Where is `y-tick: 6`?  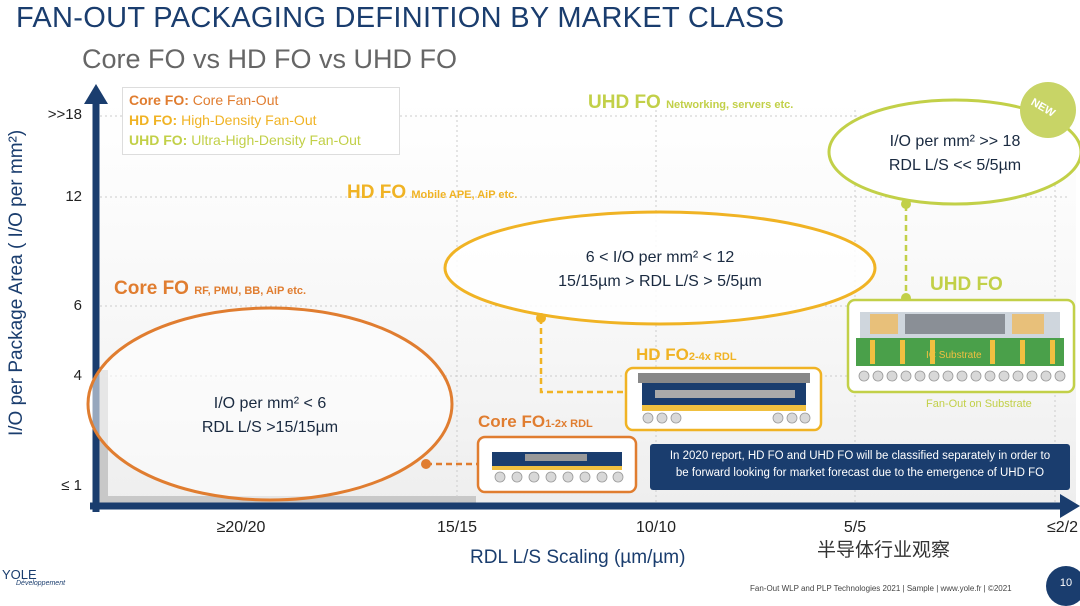
y-tick: 6 is located at coordinates (77, 305).